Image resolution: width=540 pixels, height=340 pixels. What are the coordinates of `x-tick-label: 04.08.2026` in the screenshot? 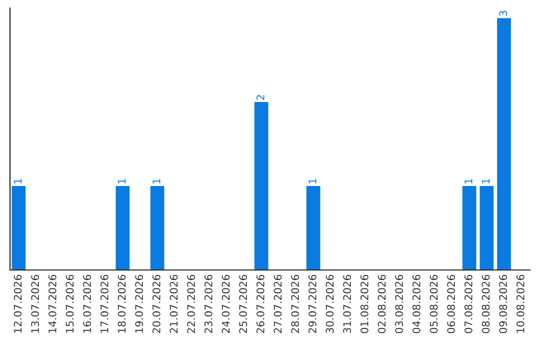 It's located at (416, 304).